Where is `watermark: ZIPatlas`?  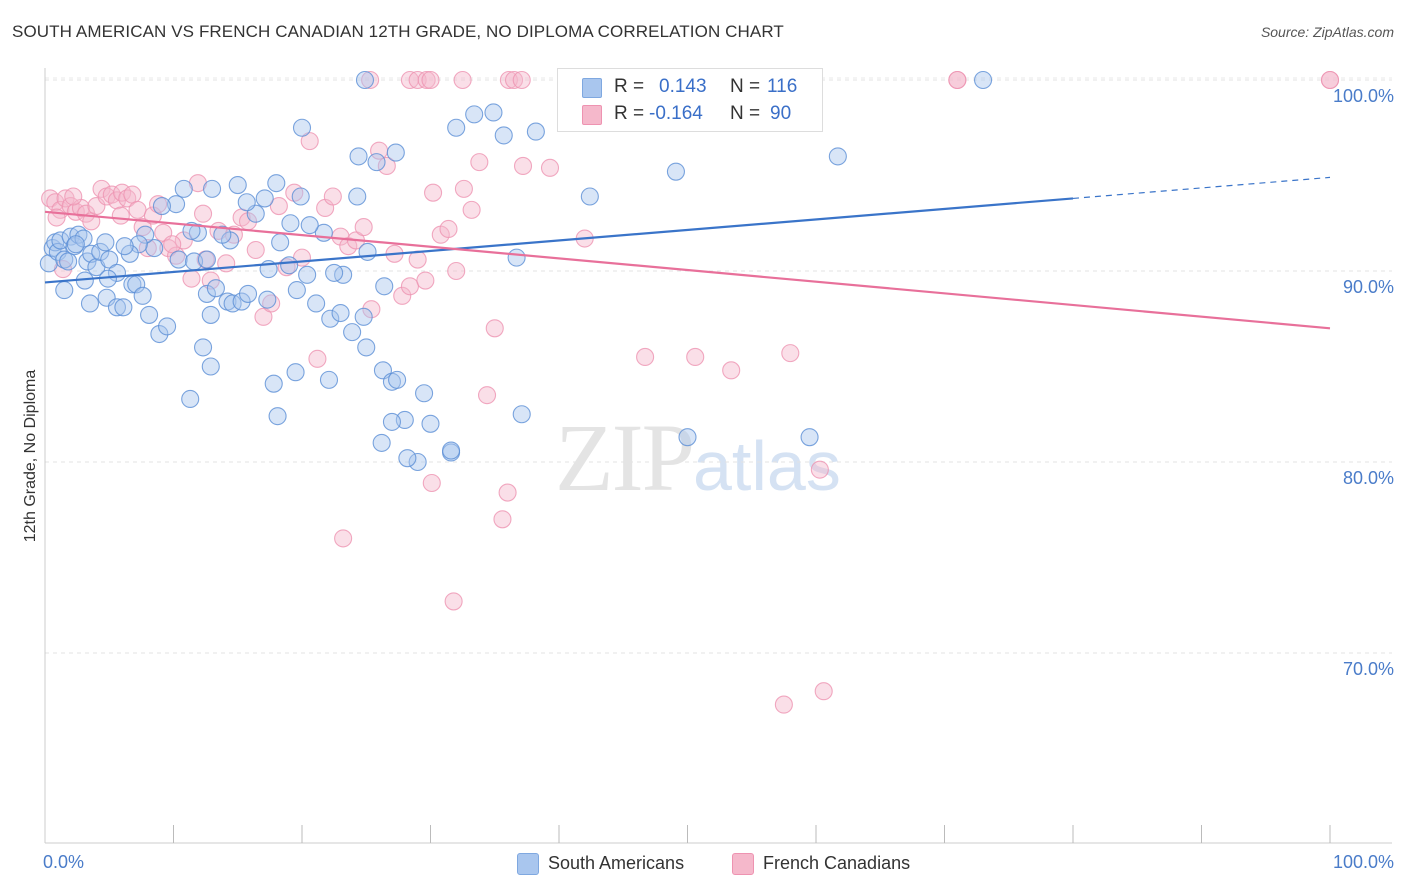
watermark: ZIPatlas is located at coordinates (698, 457).